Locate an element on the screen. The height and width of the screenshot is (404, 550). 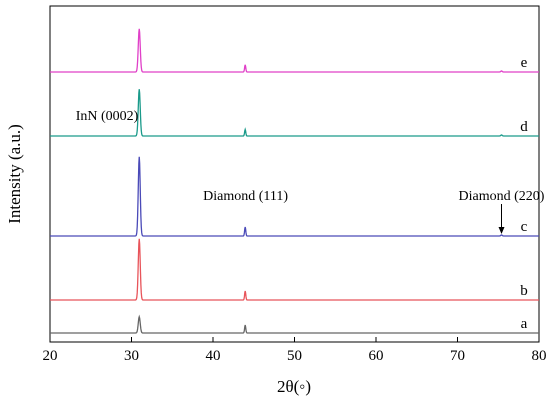
x-tick-label: 70 is located at coordinates (457, 356).